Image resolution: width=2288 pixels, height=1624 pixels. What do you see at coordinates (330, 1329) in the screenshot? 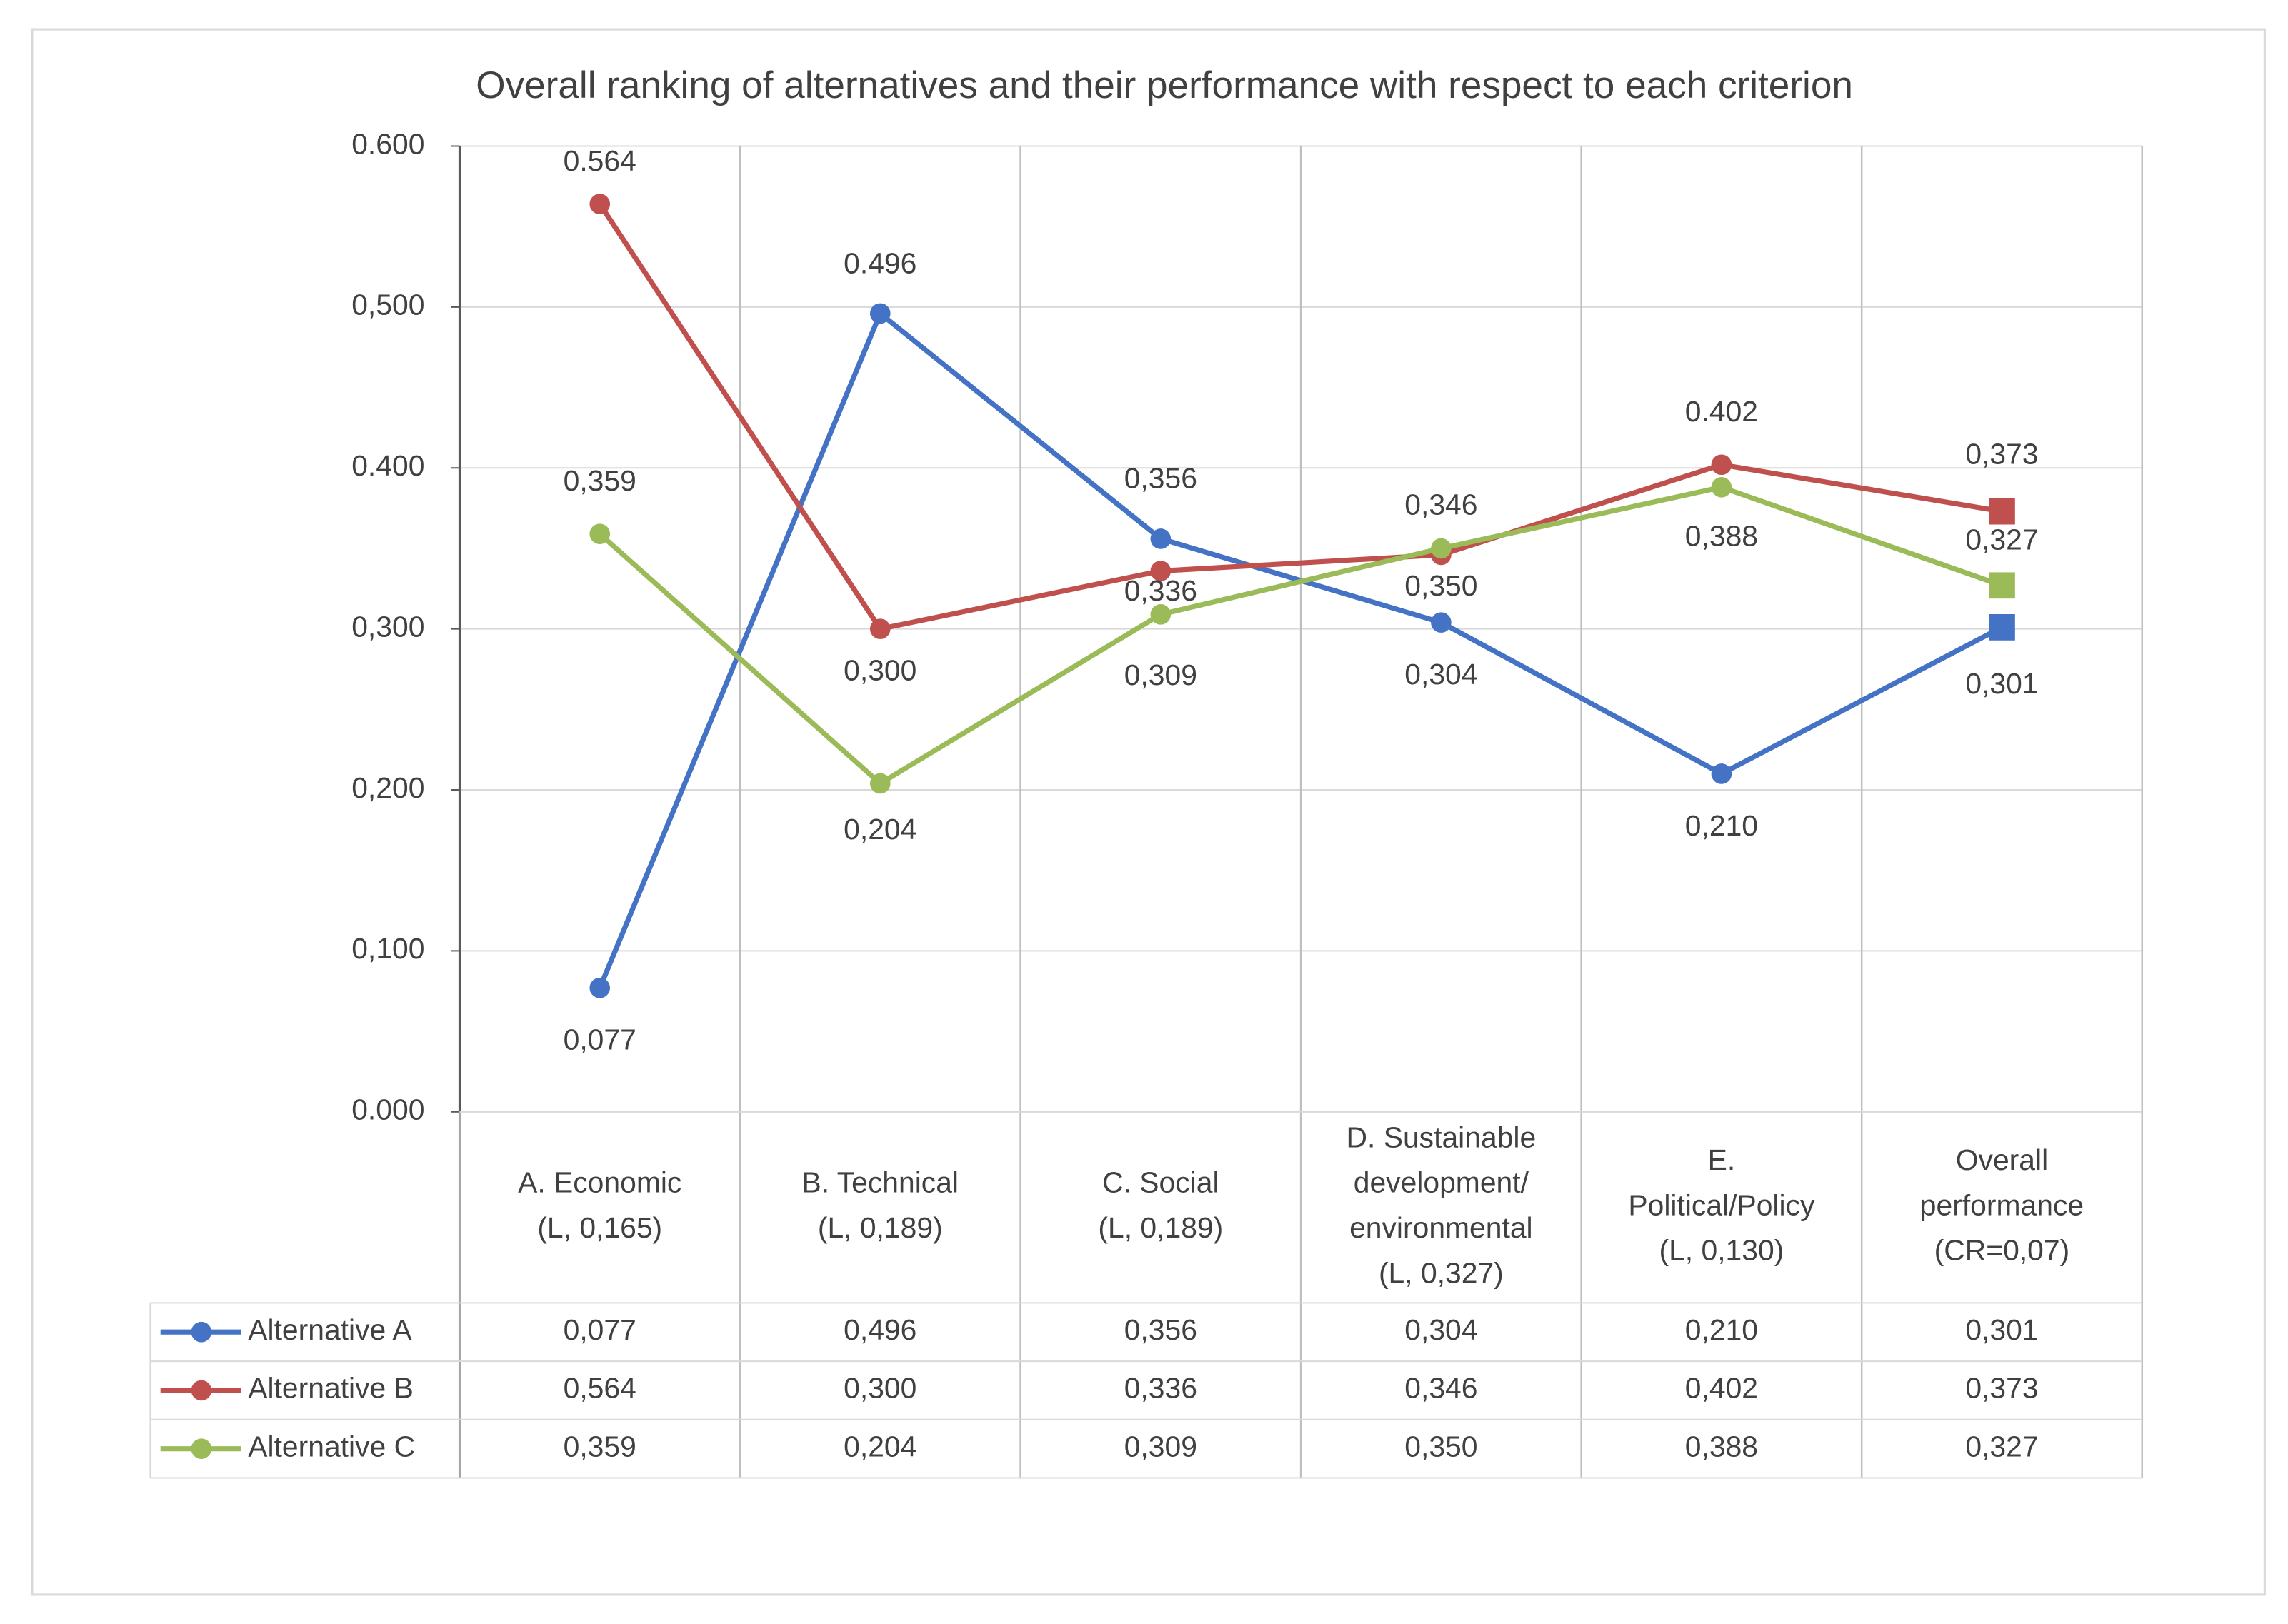
I see `legend-label: Alternative A` at bounding box center [330, 1329].